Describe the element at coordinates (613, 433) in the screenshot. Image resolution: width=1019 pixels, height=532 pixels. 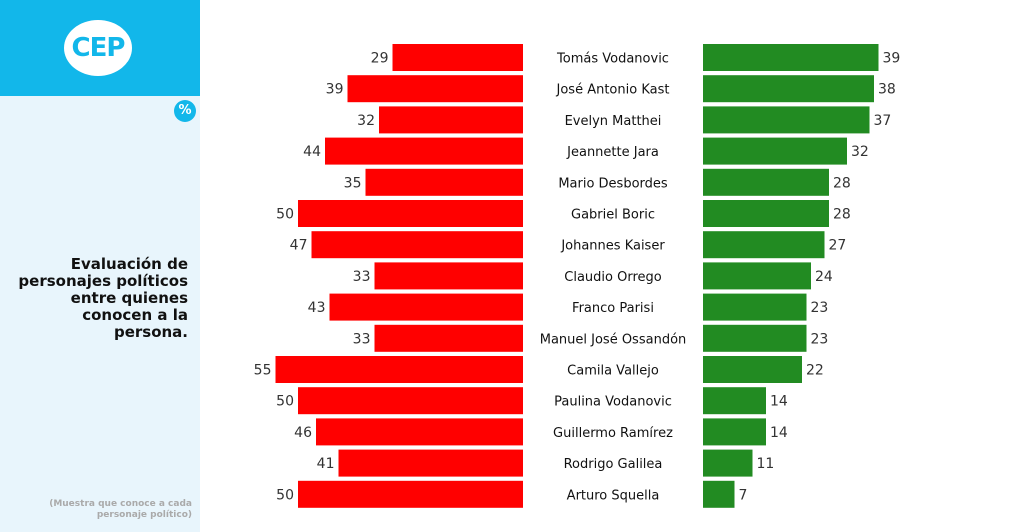
I see `category-label: Guillermo Ramírez` at that location.